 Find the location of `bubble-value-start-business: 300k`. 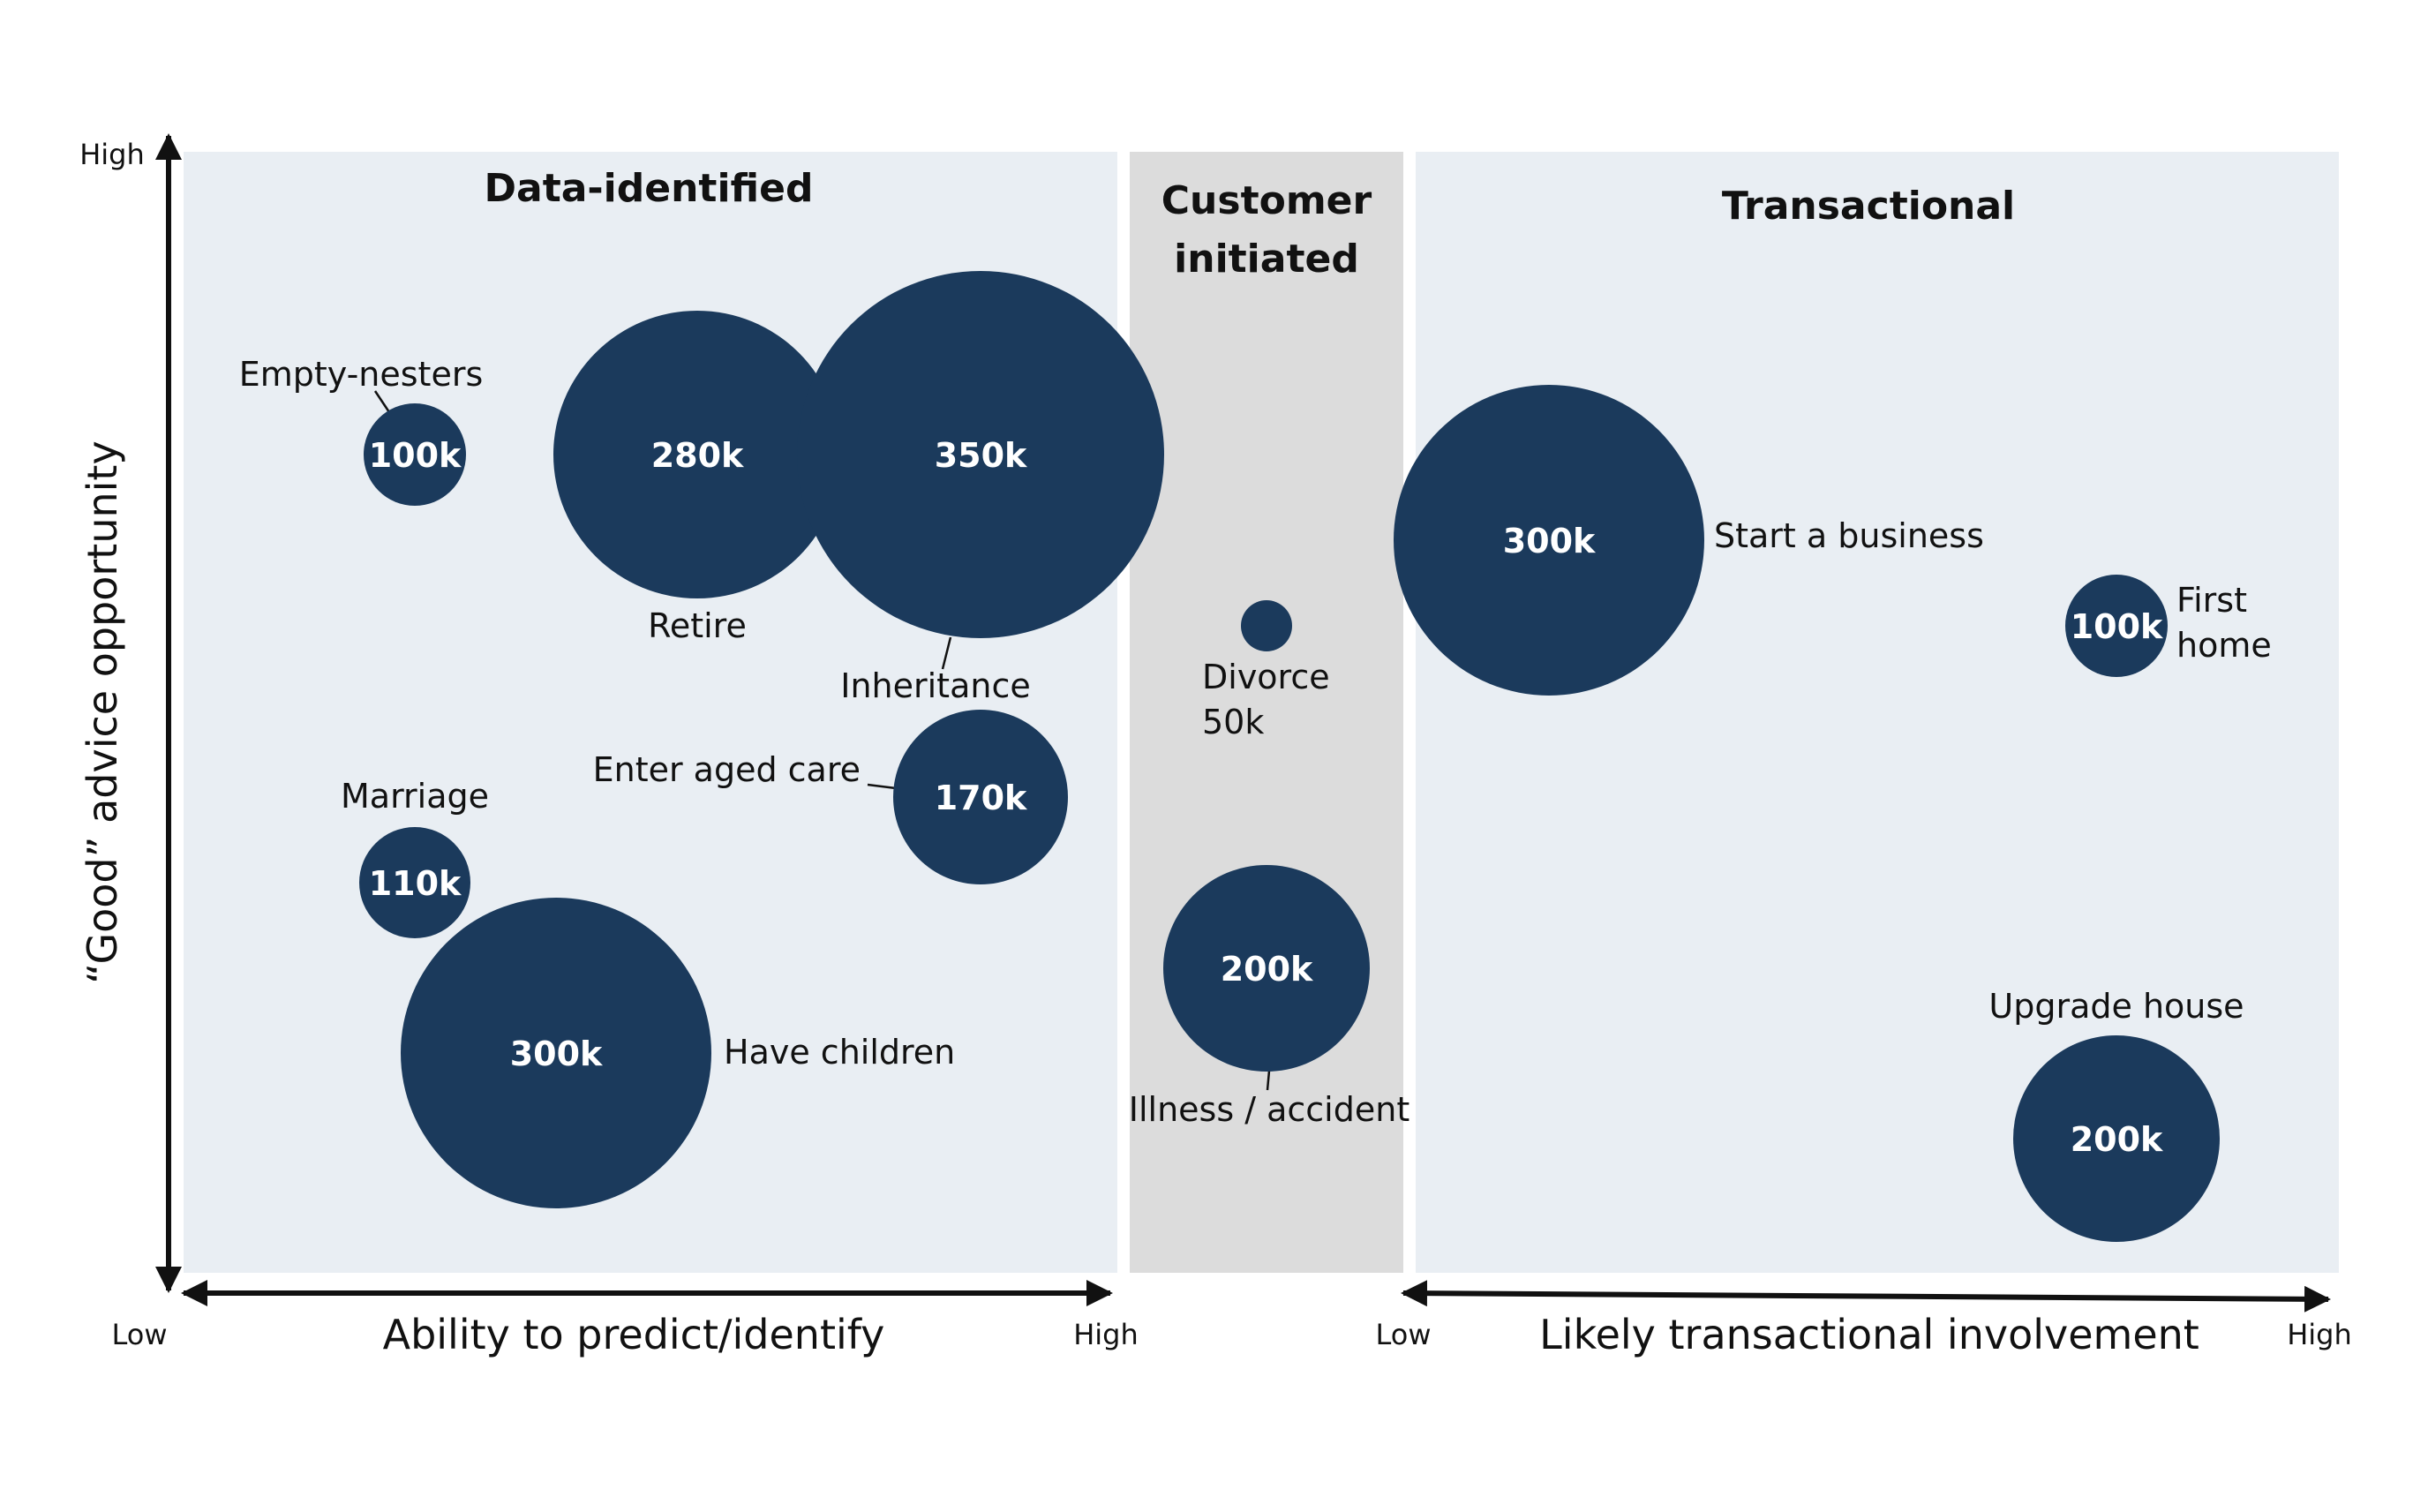

bubble-value-start-business: 300k is located at coordinates (1549, 541).